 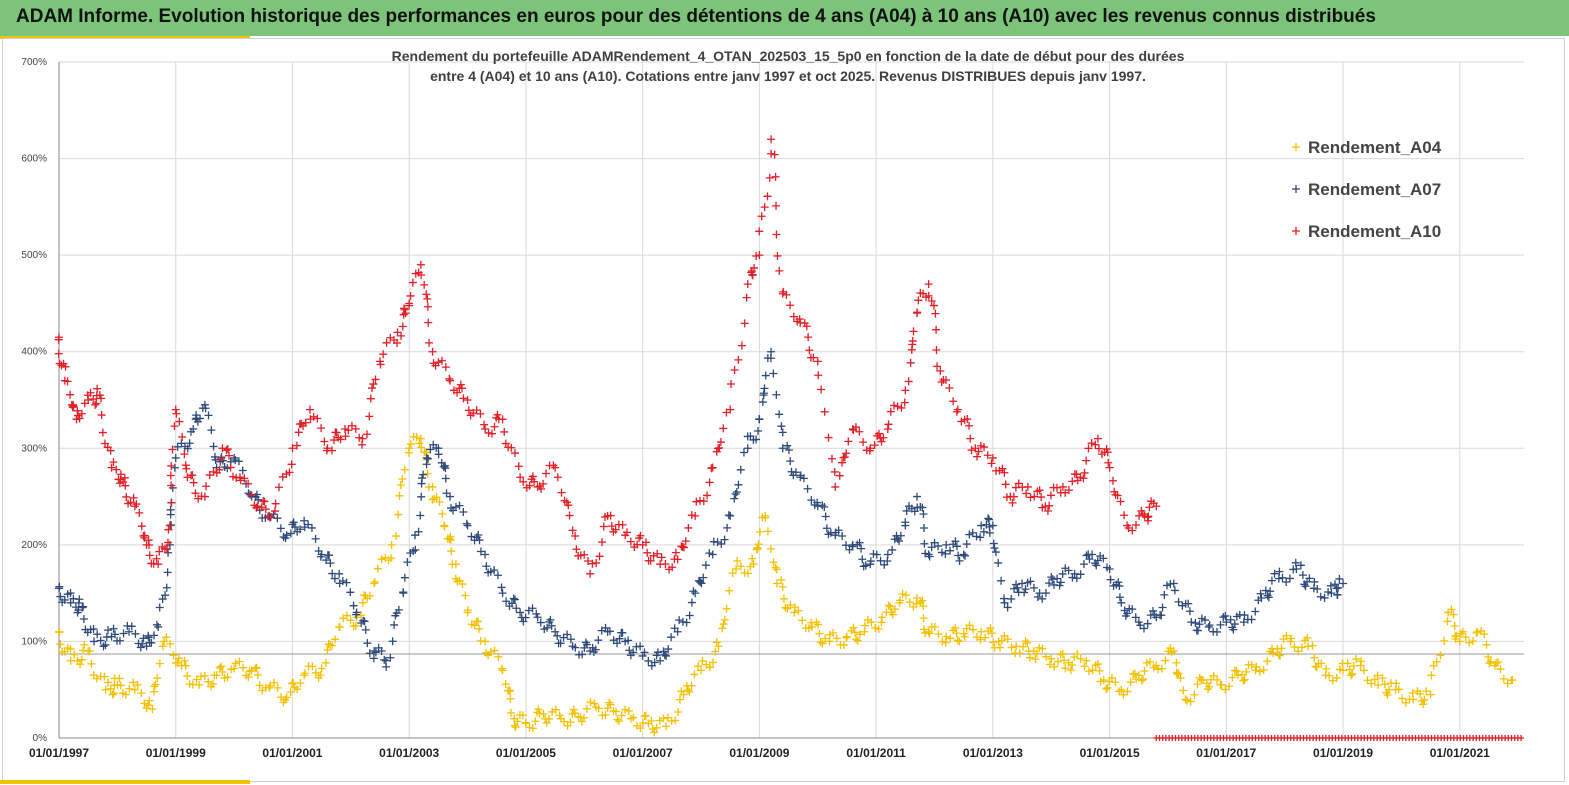 I want to click on x-tick-label: 01/01/2007, so click(x=643, y=753).